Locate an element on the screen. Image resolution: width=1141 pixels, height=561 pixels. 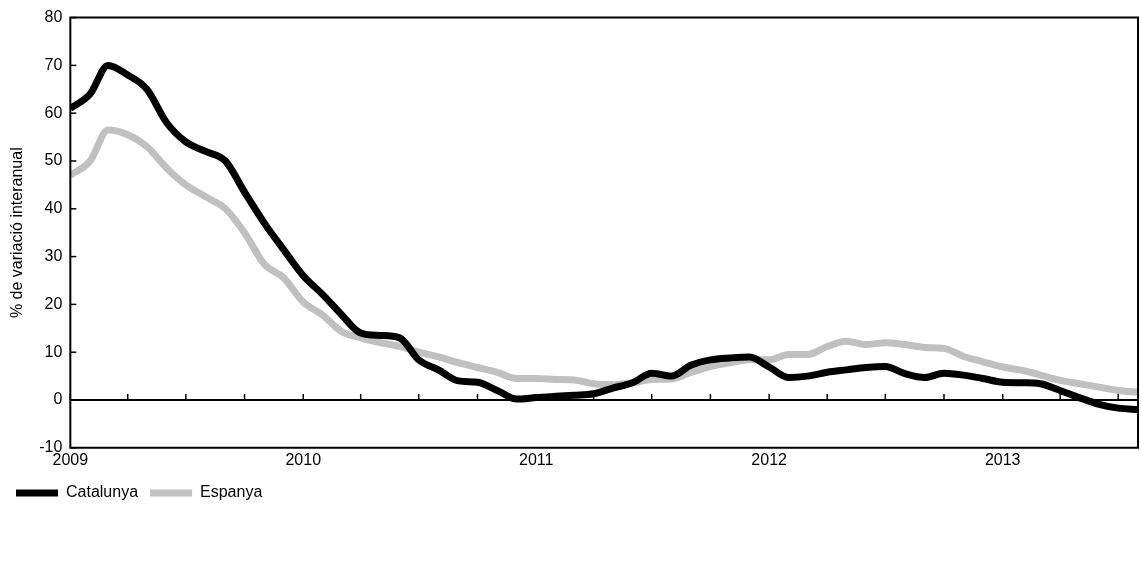
x-tick-label: 2011 is located at coordinates (536, 459).